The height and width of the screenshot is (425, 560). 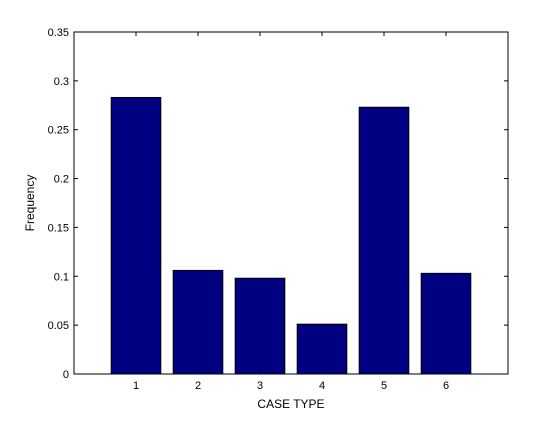 I want to click on y-tick-label: 0.15, so click(x=58, y=228).